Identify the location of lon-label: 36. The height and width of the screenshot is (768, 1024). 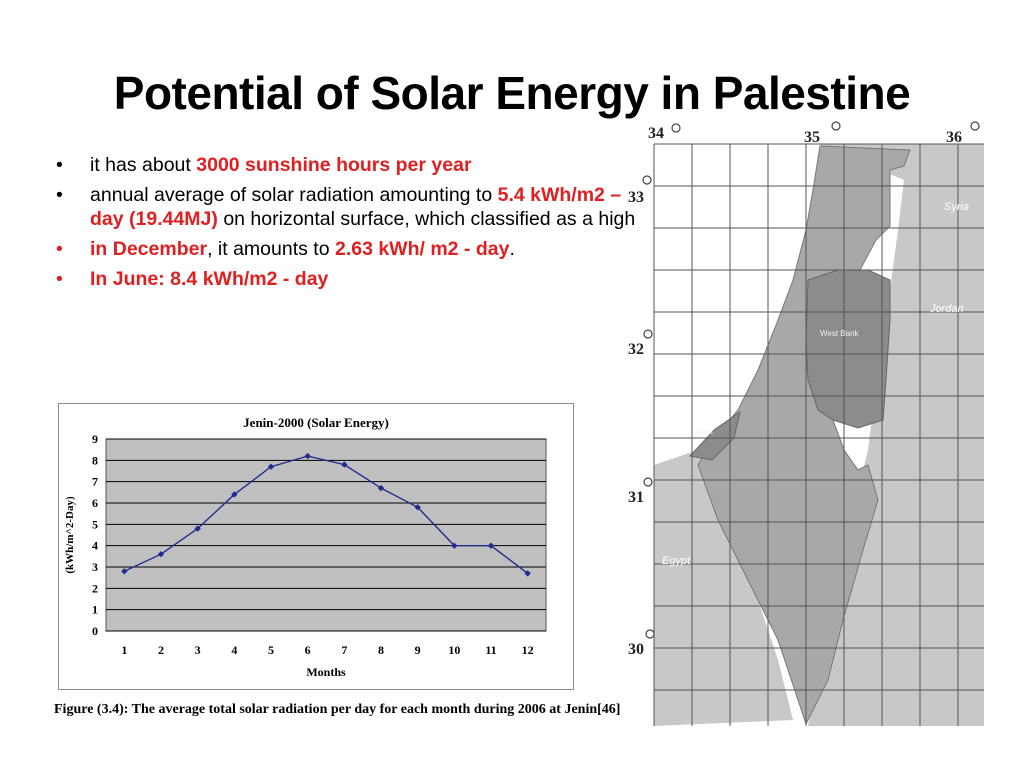
(954, 137).